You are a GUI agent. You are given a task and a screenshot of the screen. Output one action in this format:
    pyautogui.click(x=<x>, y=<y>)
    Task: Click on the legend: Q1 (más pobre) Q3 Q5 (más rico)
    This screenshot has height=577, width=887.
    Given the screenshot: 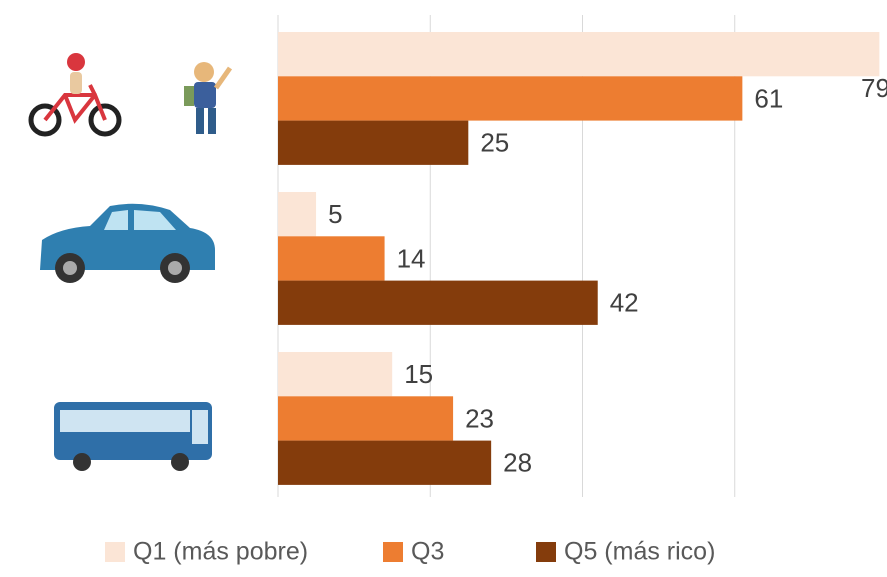 What is the action you would take?
    pyautogui.click(x=410, y=552)
    